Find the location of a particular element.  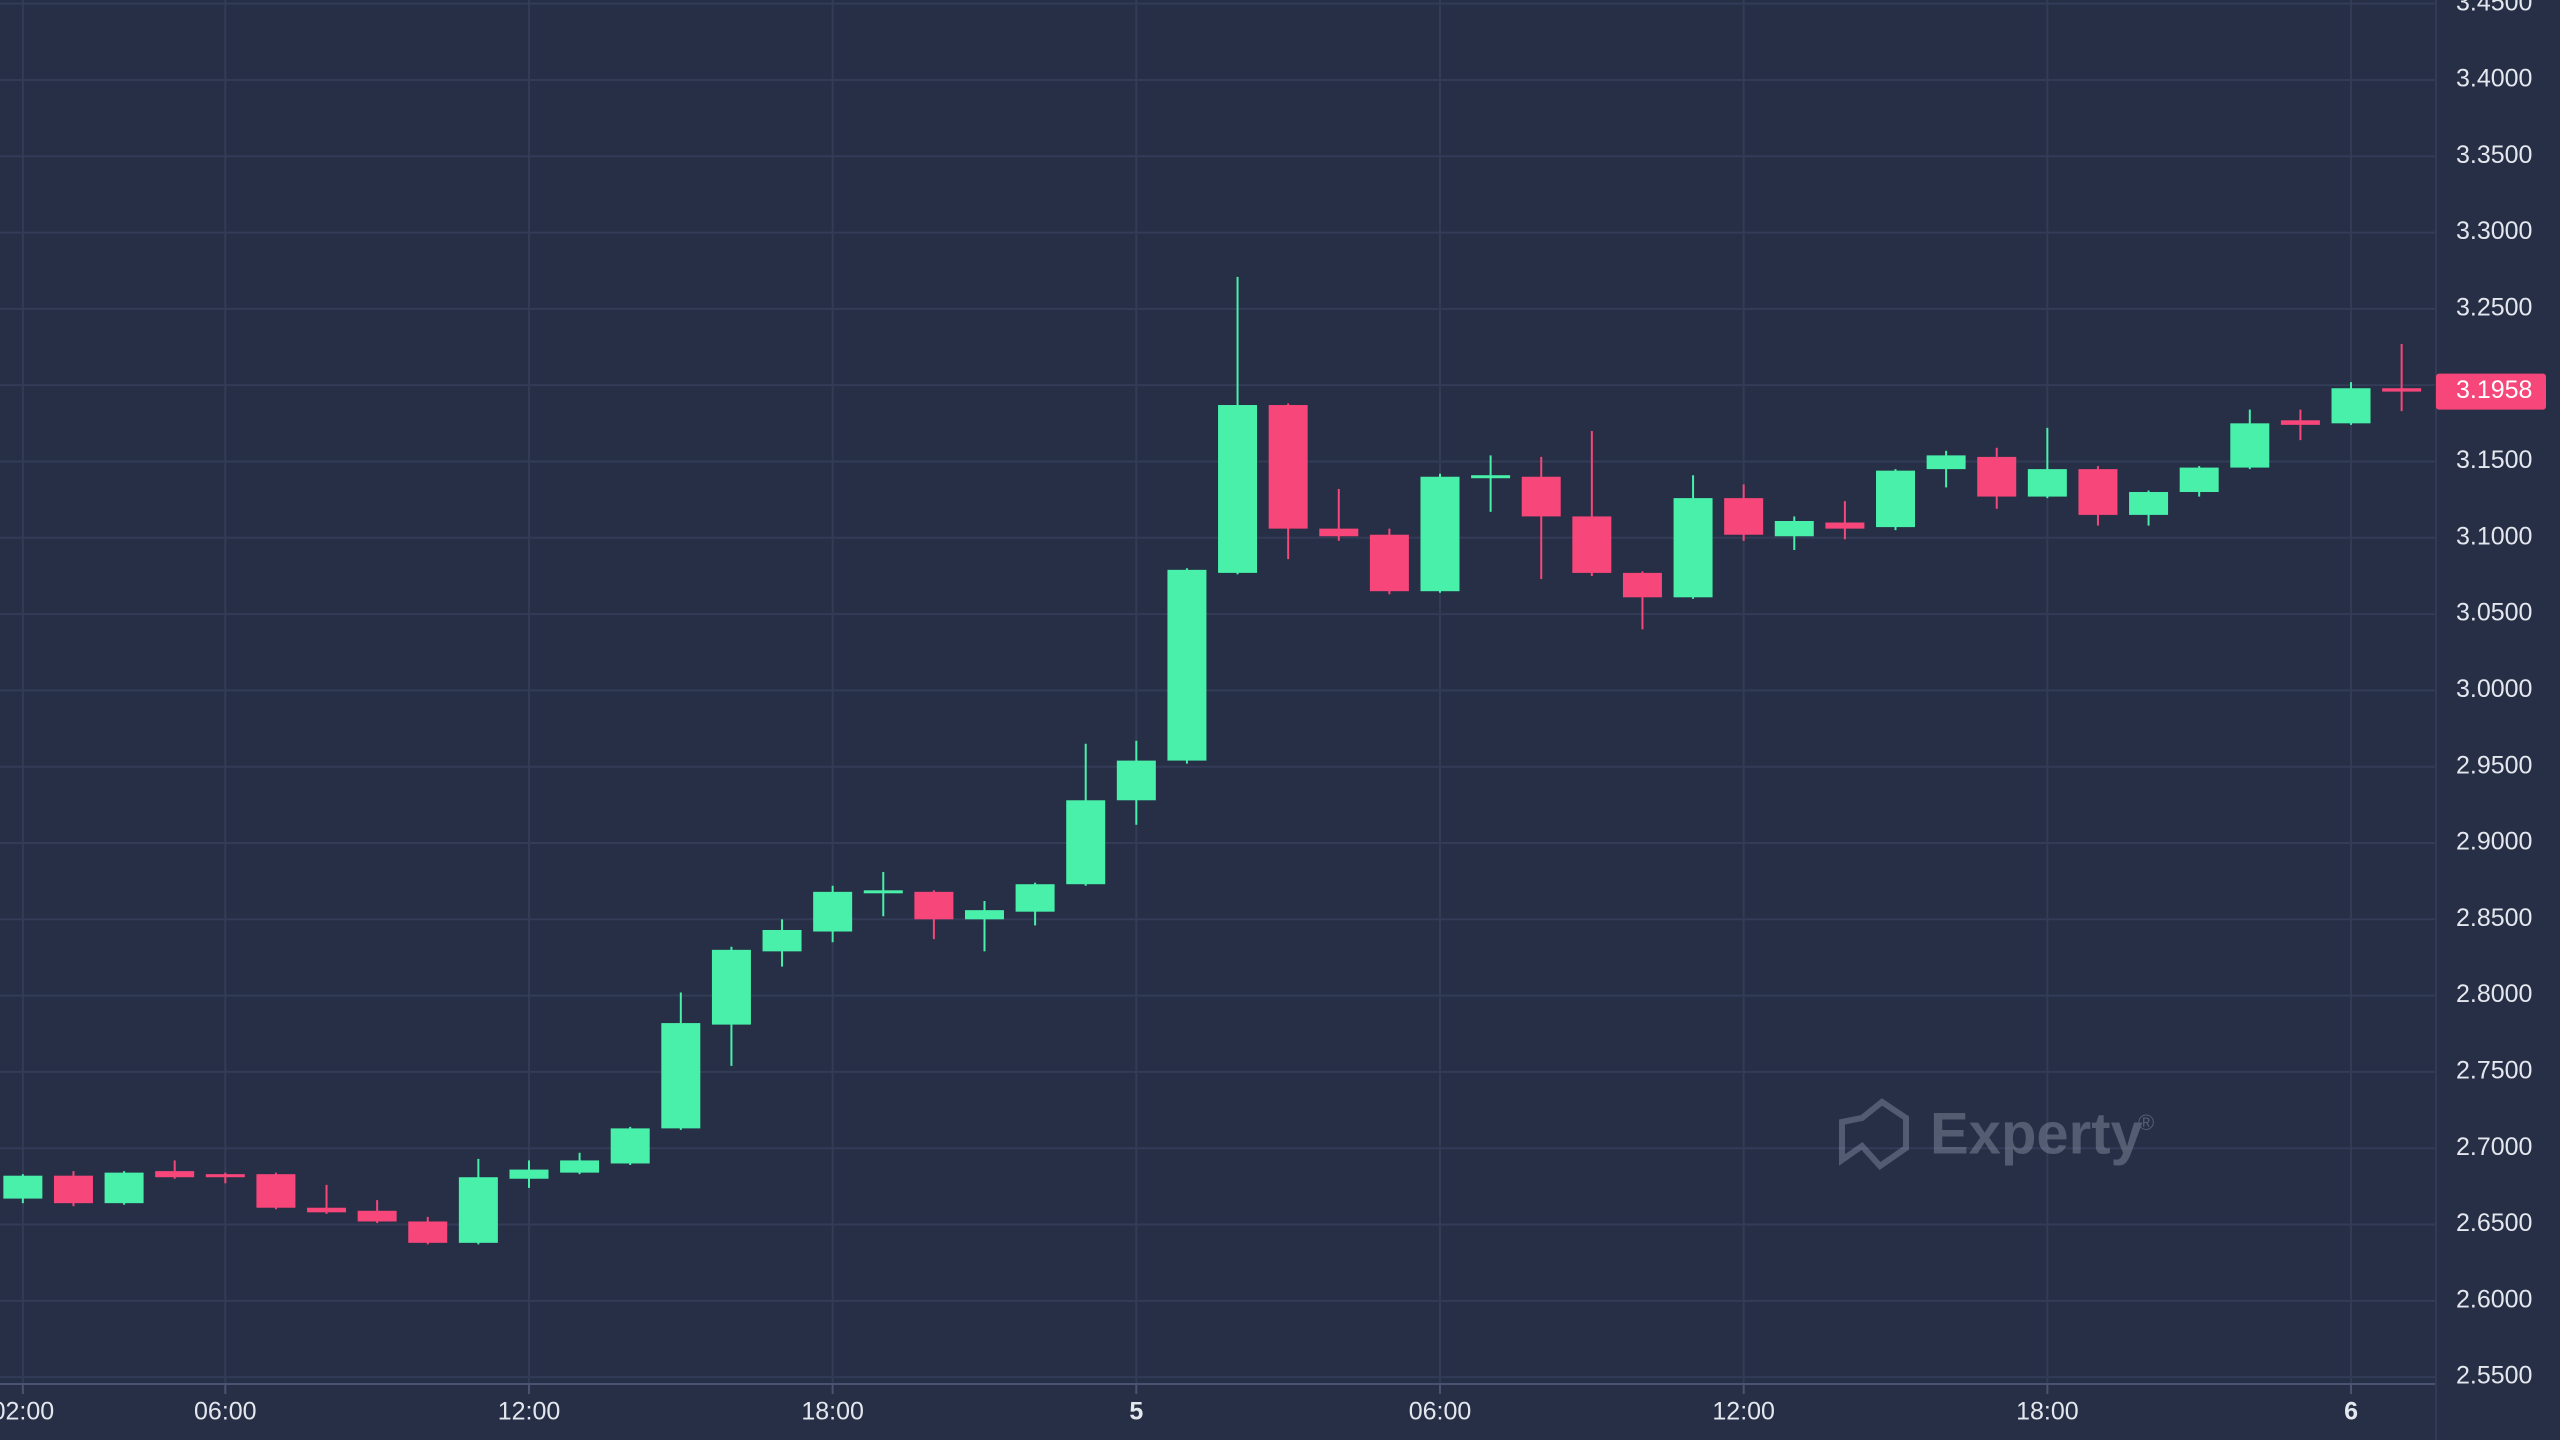

y-tick-label: 3.0000 is located at coordinates (2494, 689).